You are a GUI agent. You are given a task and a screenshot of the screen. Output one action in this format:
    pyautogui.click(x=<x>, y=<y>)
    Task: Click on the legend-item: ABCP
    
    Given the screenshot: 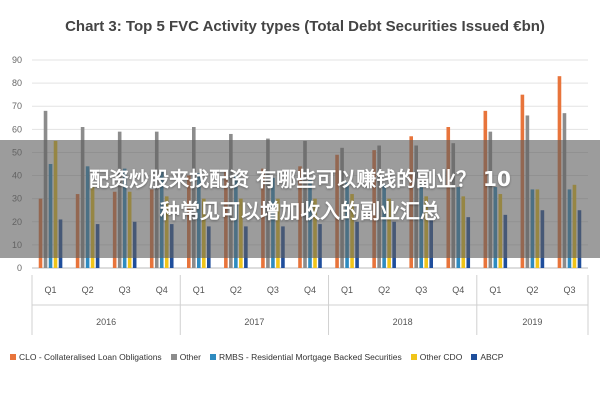 What is the action you would take?
    pyautogui.click(x=487, y=357)
    